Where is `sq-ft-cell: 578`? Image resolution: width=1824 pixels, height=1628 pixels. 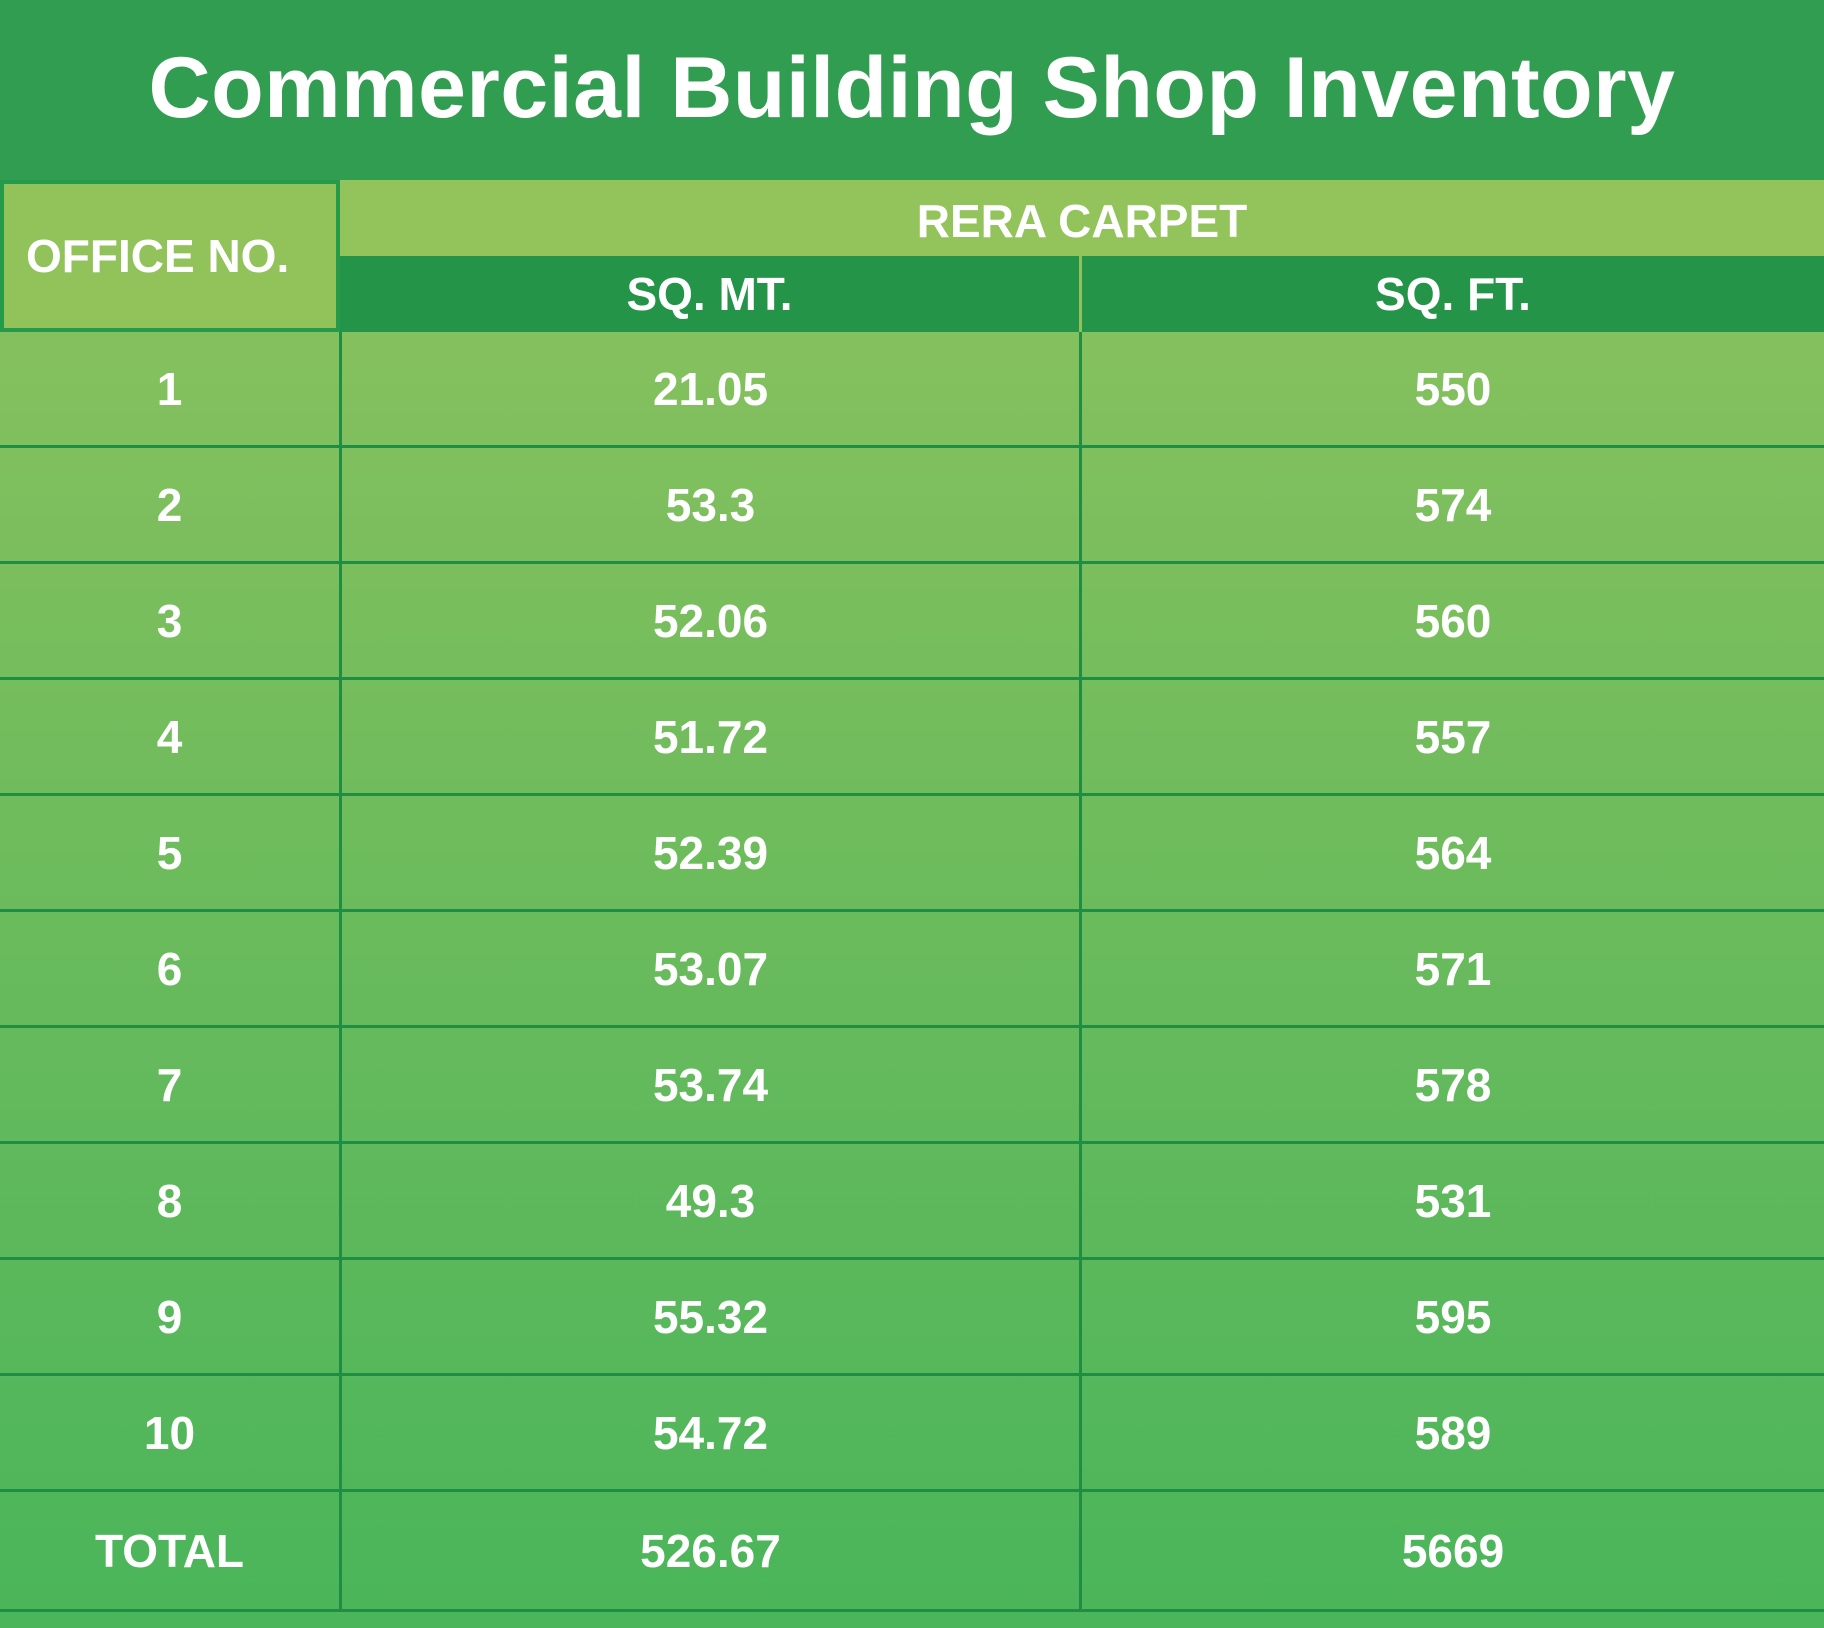 sq-ft-cell: 578 is located at coordinates (1453, 1084).